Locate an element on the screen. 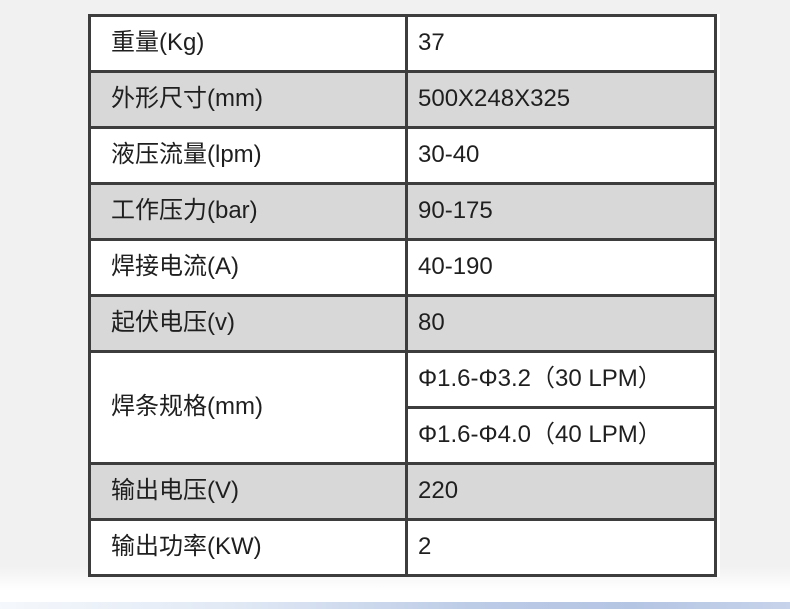 The height and width of the screenshot is (609, 790). table-row: 输出电压(V) 220 is located at coordinates (402, 491).